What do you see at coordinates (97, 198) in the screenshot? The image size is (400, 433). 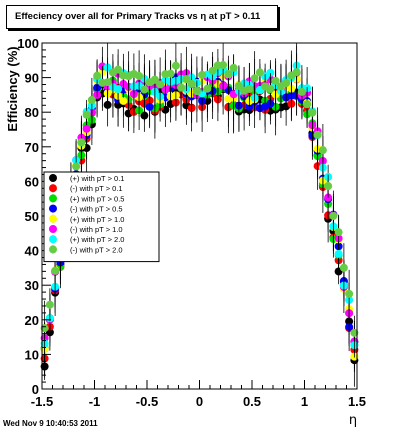 I see `legend-entry: (+) with pT > 0.5` at bounding box center [97, 198].